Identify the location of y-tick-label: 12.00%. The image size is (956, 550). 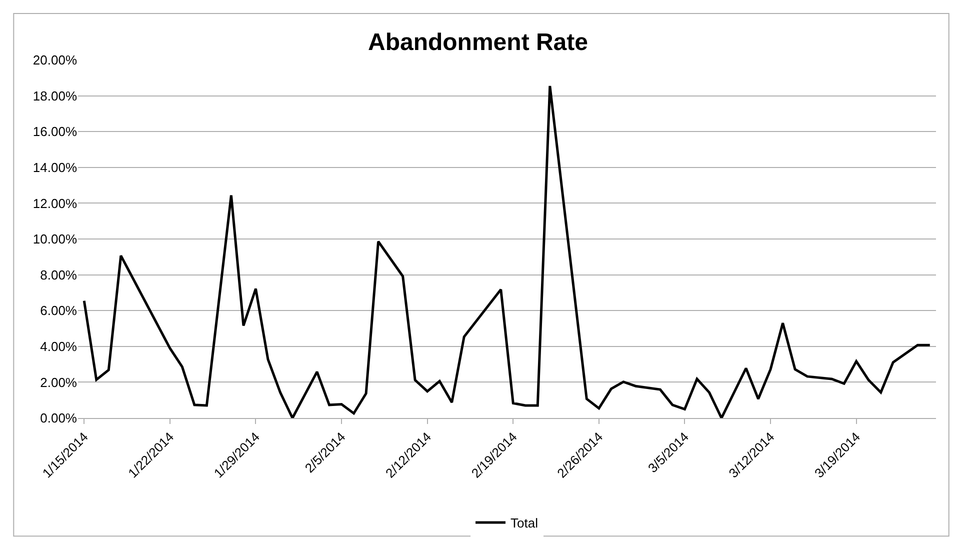
(55, 203).